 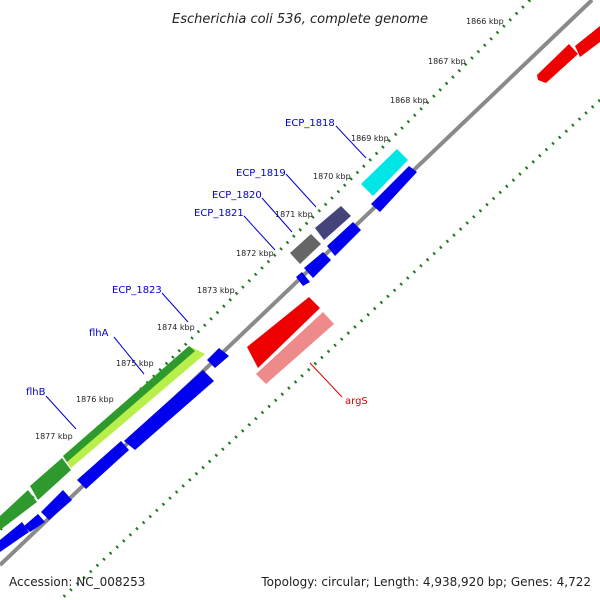 What do you see at coordinates (169, 410) in the screenshot?
I see `gene-flha-inner` at bounding box center [169, 410].